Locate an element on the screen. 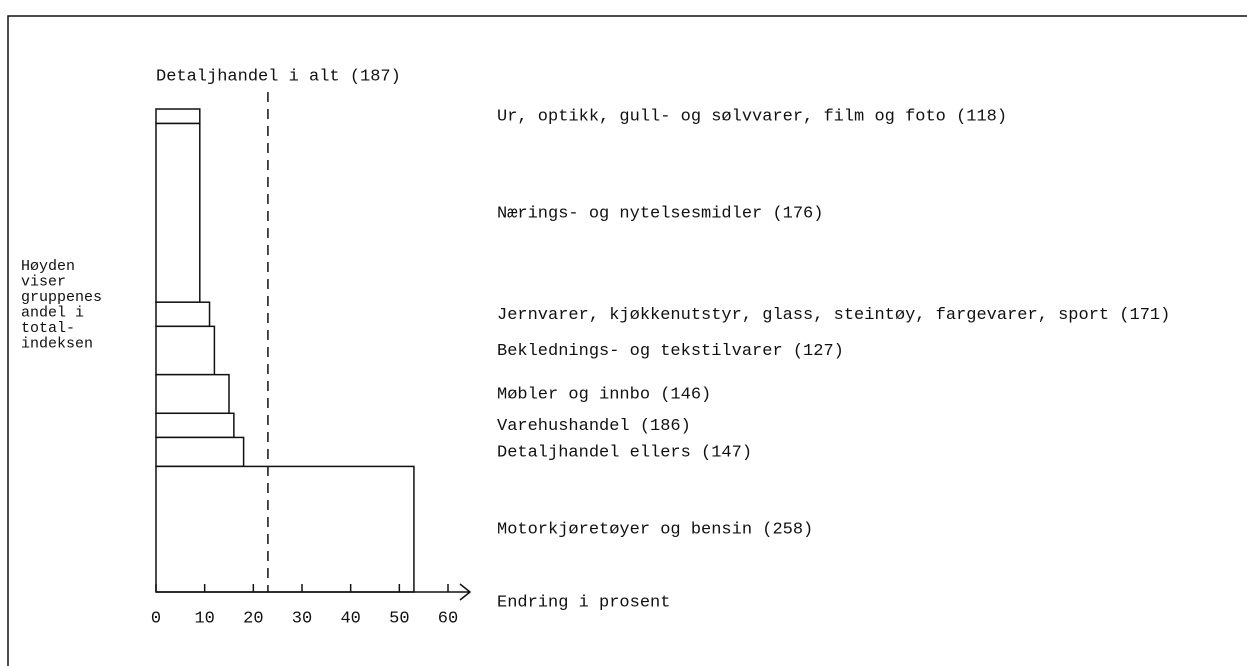 The image size is (1247, 666). axis-arrow is located at coordinates (465, 592).